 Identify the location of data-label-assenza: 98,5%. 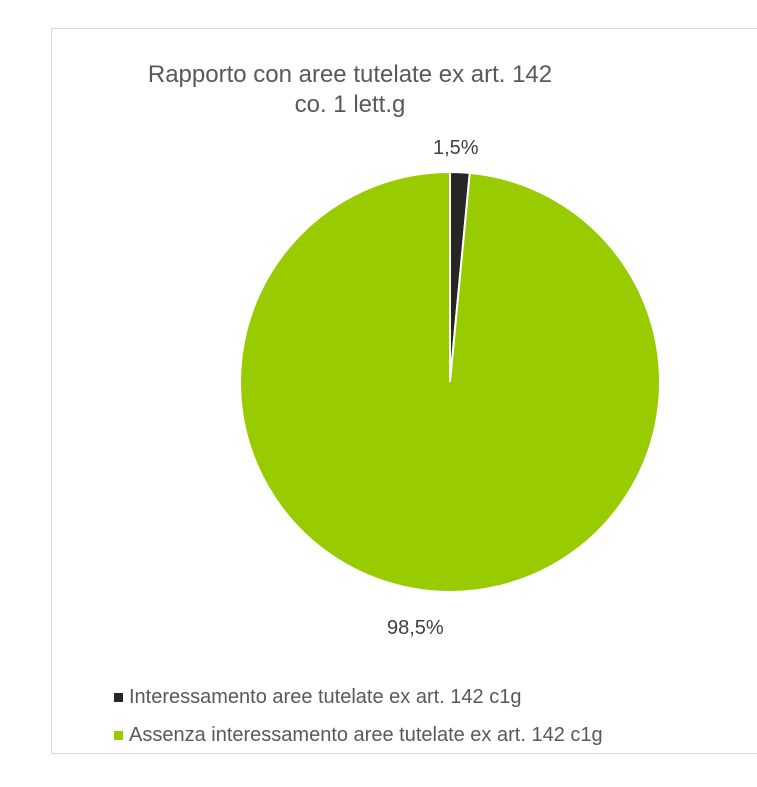
(415, 628).